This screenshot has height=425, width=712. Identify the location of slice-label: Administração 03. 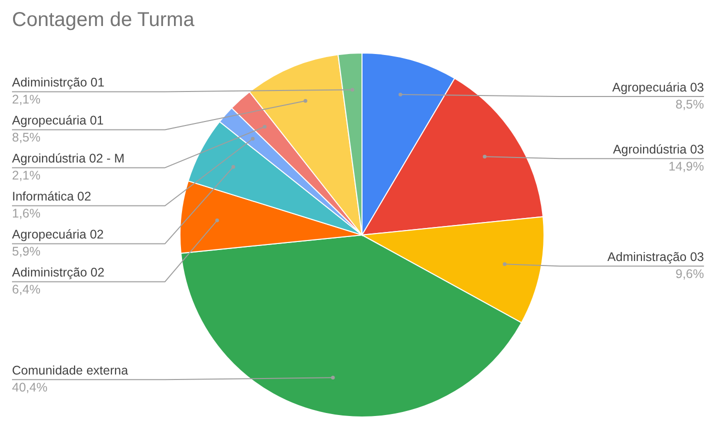
(655, 257).